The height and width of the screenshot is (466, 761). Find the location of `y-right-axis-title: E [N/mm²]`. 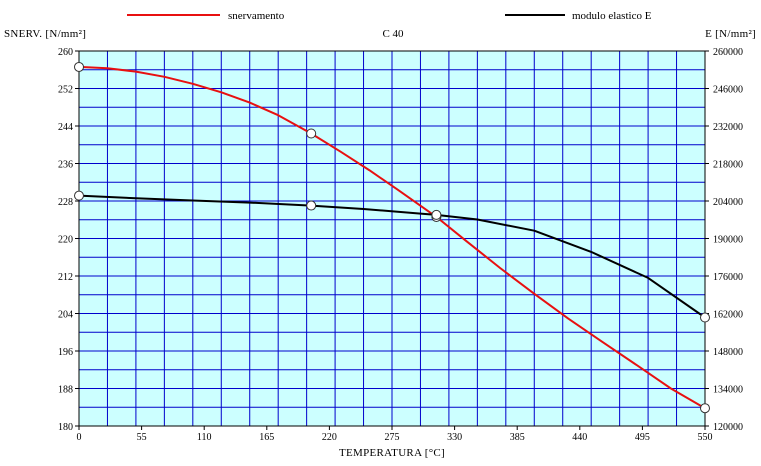

y-right-axis-title: E [N/mm²] is located at coordinates (730, 34).